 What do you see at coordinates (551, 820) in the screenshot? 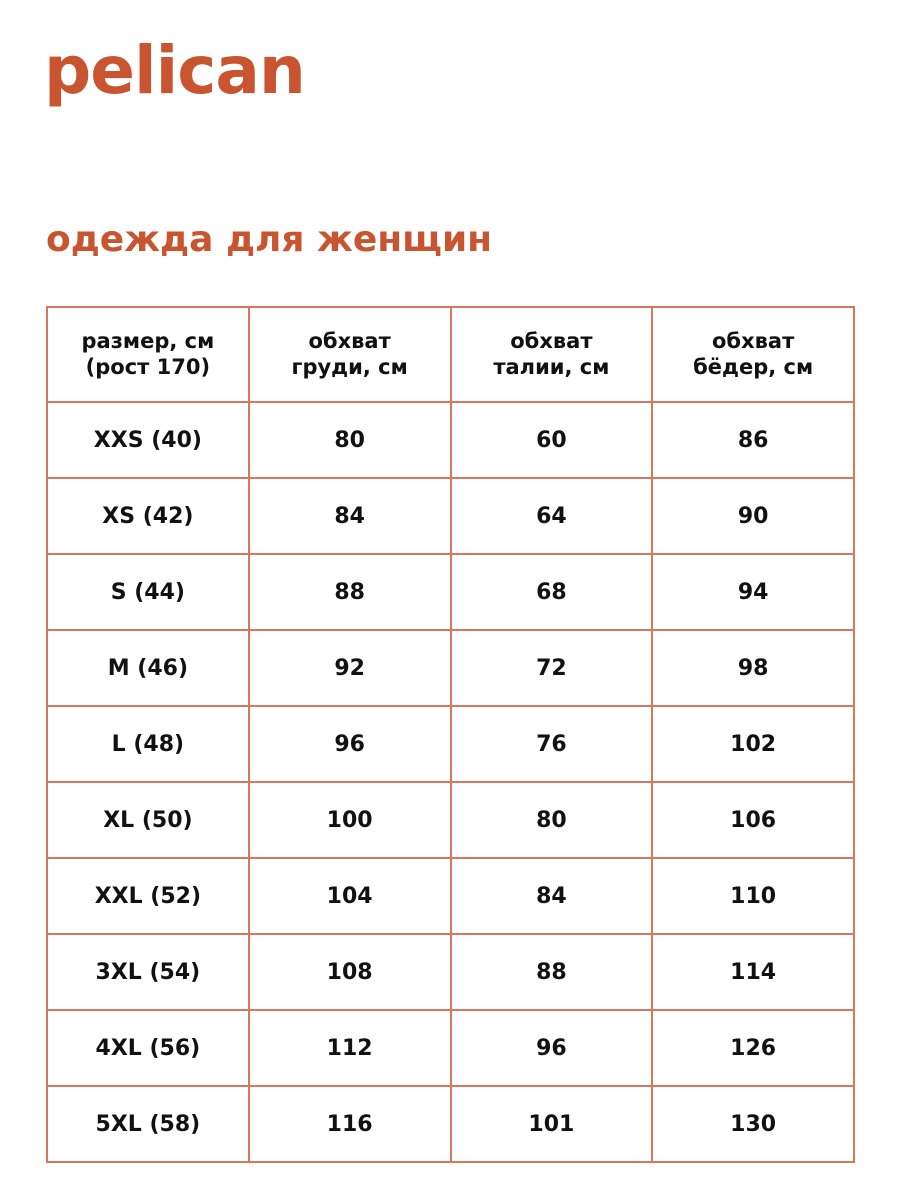
I see `cell-waist: 80` at bounding box center [551, 820].